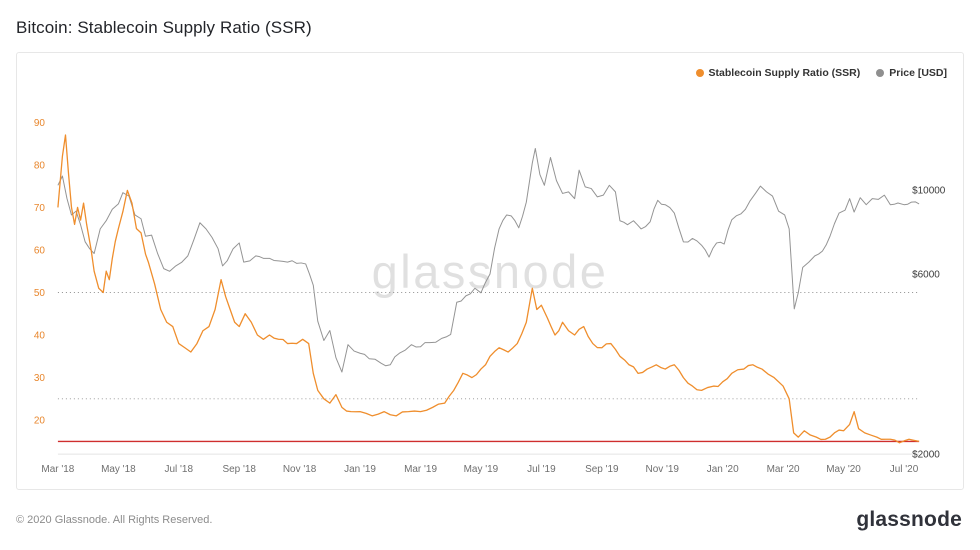 This screenshot has height=550, width=980. Describe the element at coordinates (40, 250) in the screenshot. I see `left-axis-tick: 60` at that location.